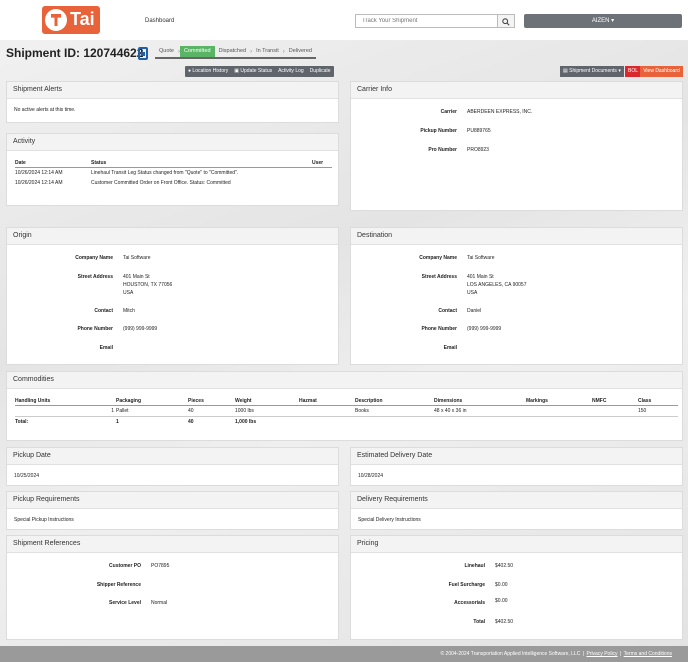  I want to click on table-cell: 1000 lbs, so click(244, 411).